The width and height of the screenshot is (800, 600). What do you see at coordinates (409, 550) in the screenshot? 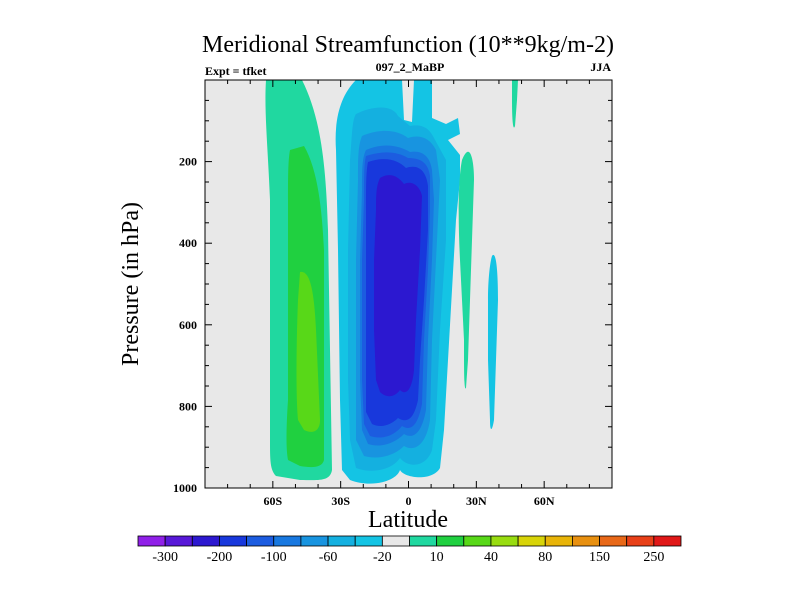
I see `colorbar: -300 -200 -100 -60 -20 10 40 80 150 250` at bounding box center [409, 550].